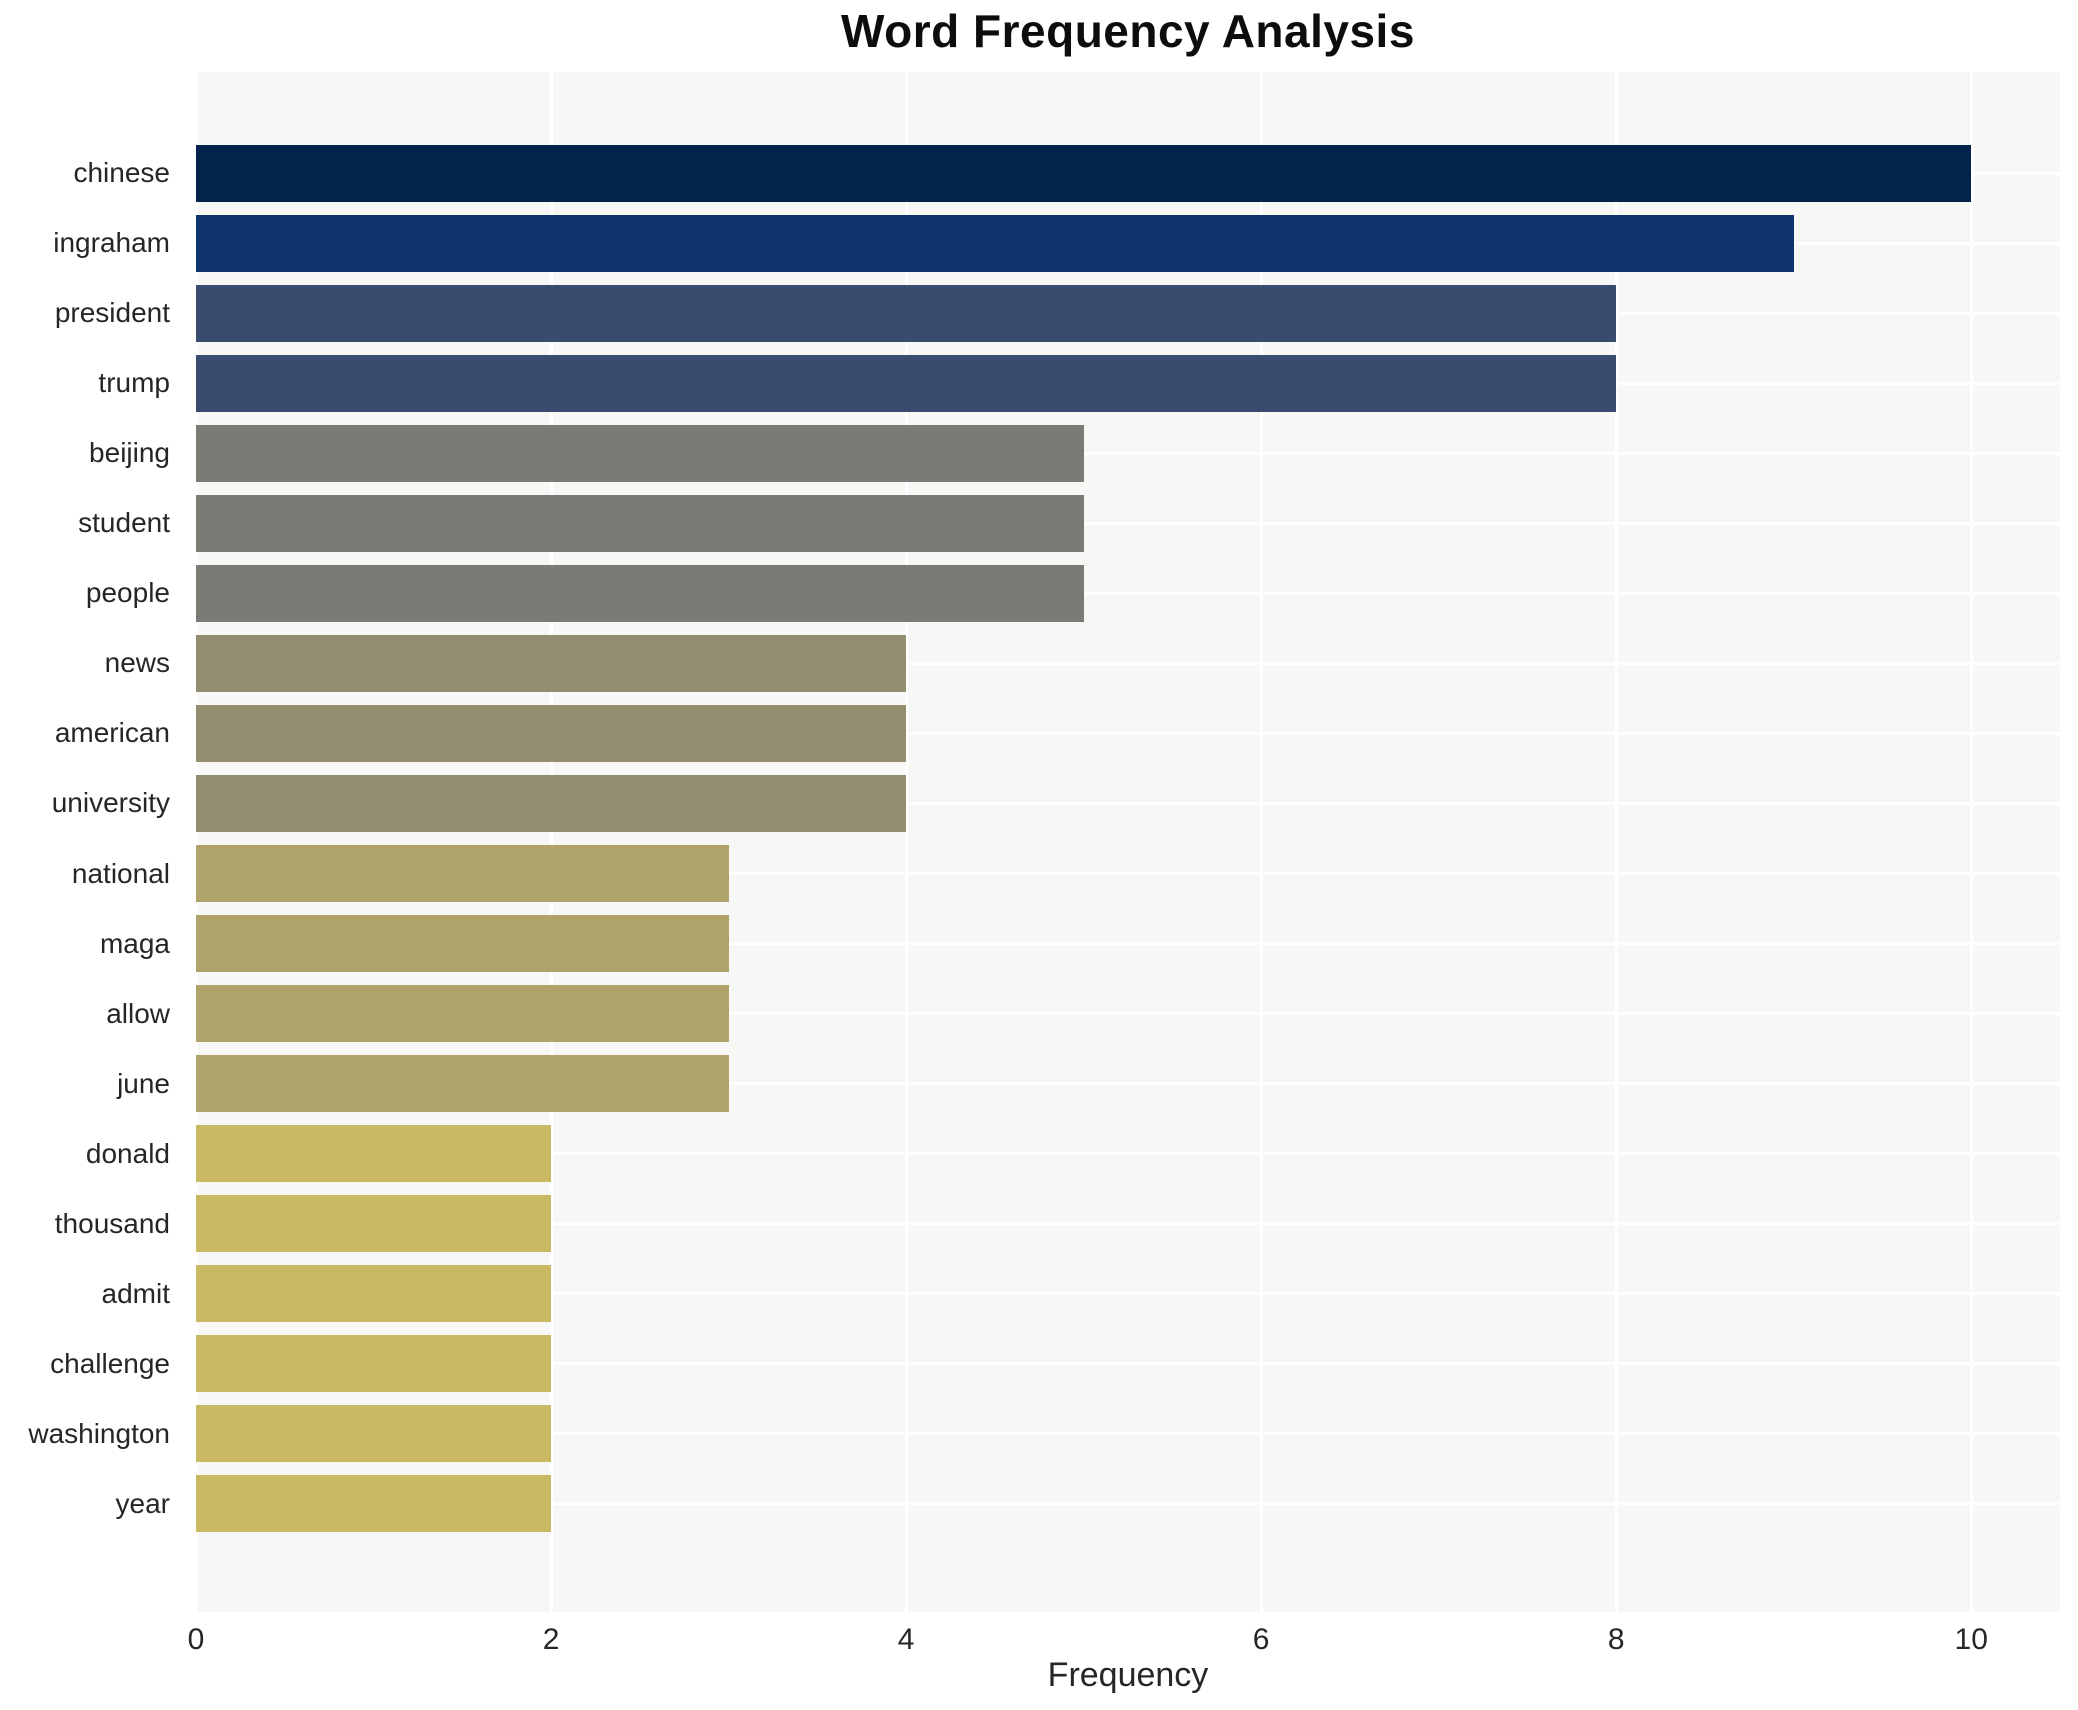  I want to click on gridline-y-people, so click(1128, 593).